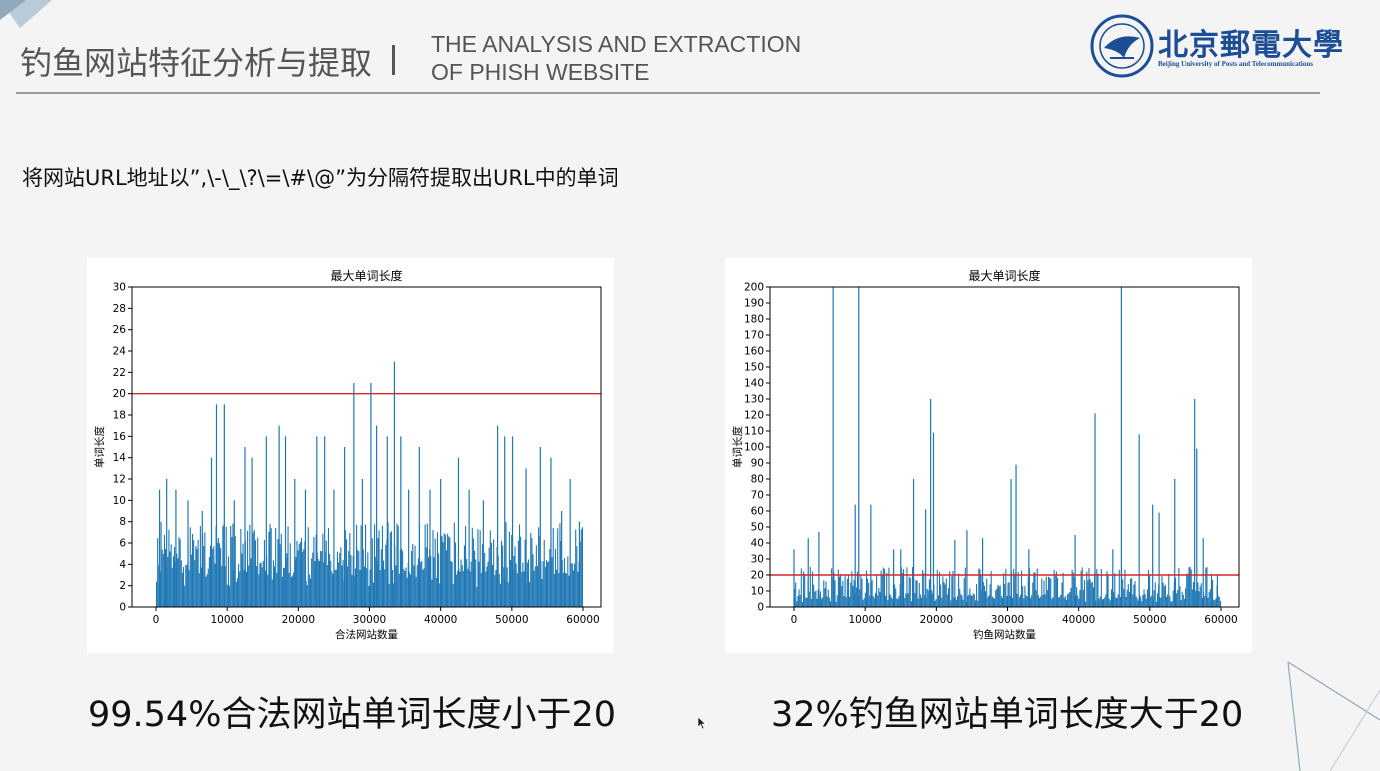  What do you see at coordinates (320, 178) in the screenshot?
I see `description-text: 将网站URL地址以”,\-\_\?\=\#\@”为分隔符提取出URL中的单词` at bounding box center [320, 178].